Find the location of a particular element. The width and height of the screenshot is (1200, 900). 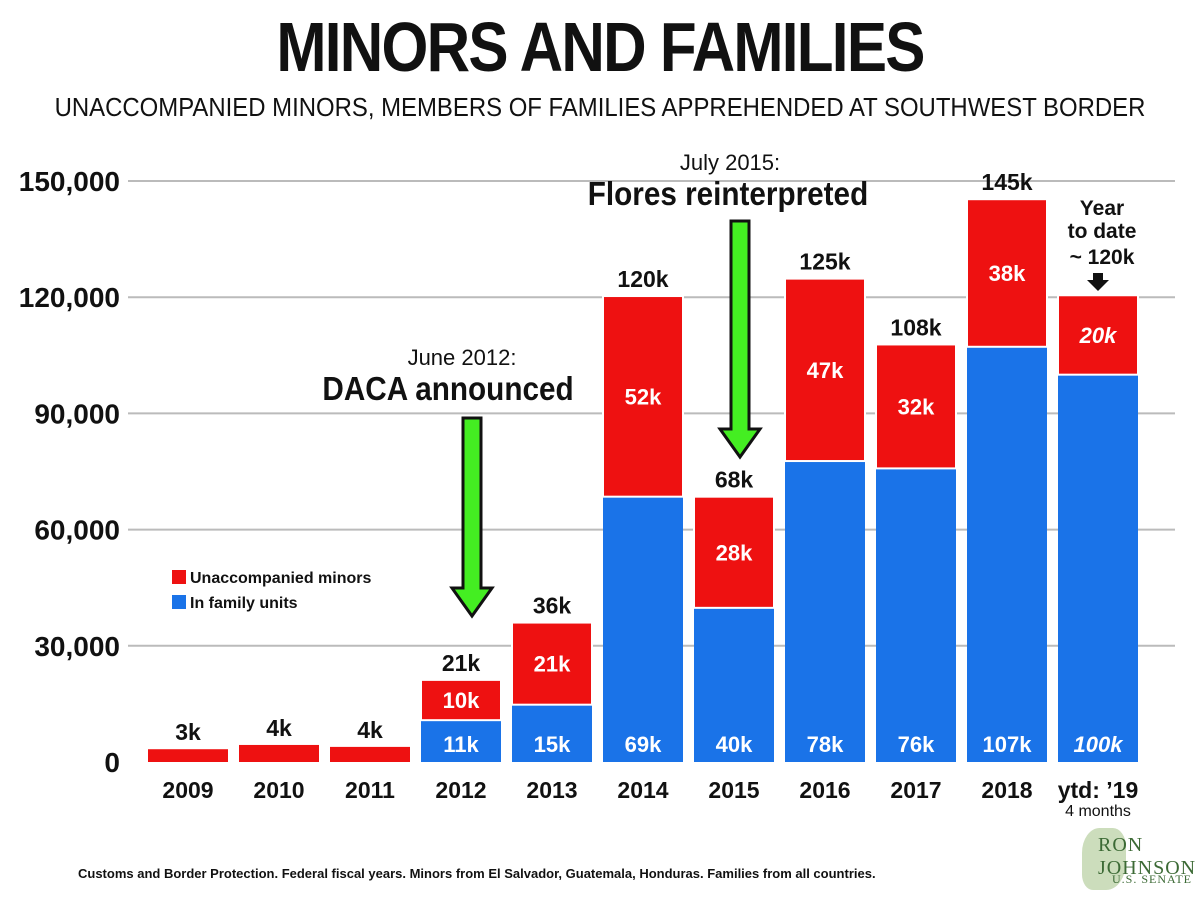

total-value-label: 21k is located at coordinates (461, 663).